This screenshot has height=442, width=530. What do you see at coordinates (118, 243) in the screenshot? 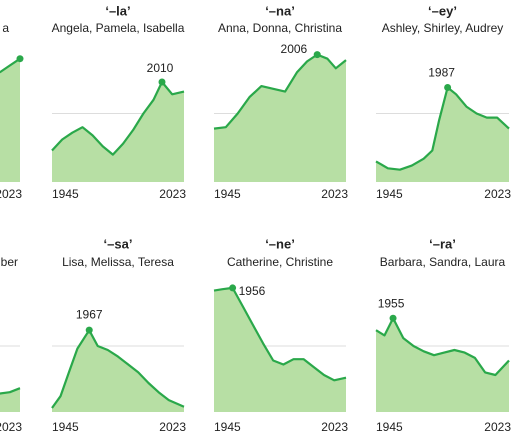
I see `panel-title: ‘–sa’` at bounding box center [118, 243].